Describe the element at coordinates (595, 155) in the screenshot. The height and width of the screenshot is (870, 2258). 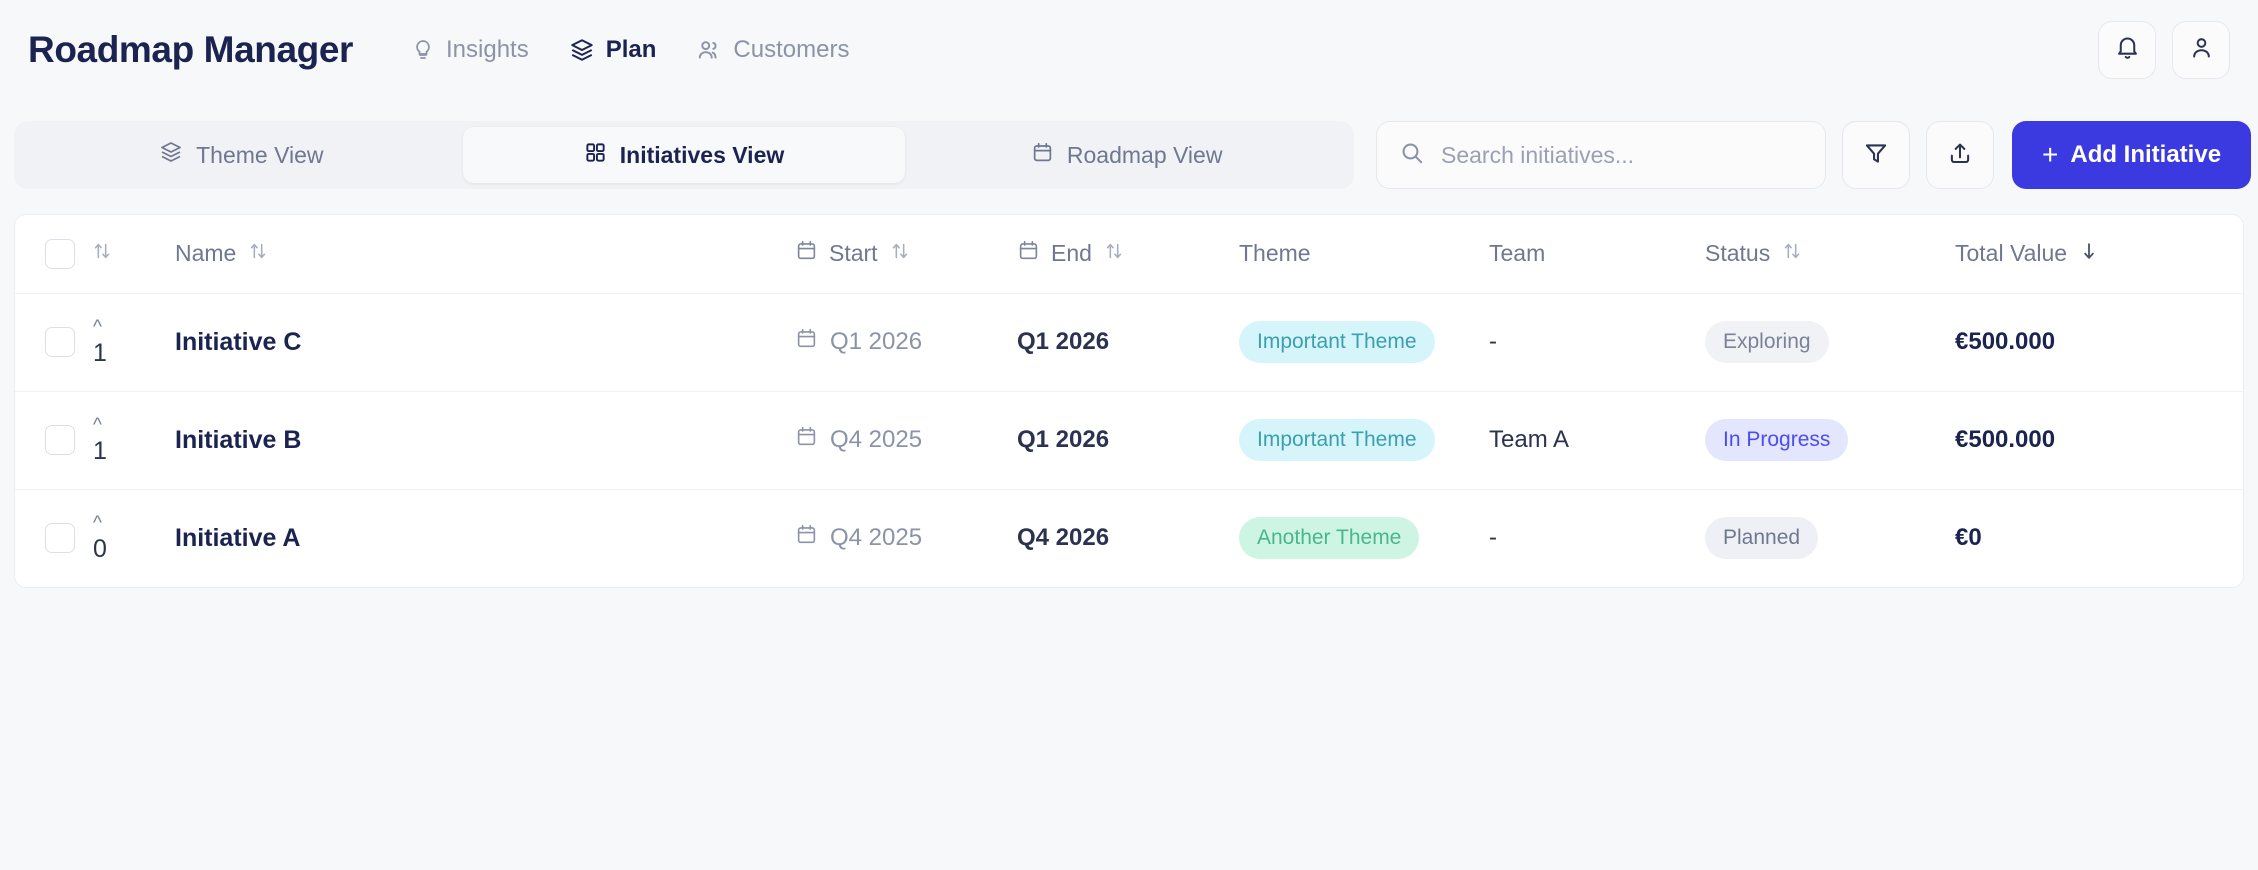
I see `grid-icon` at that location.